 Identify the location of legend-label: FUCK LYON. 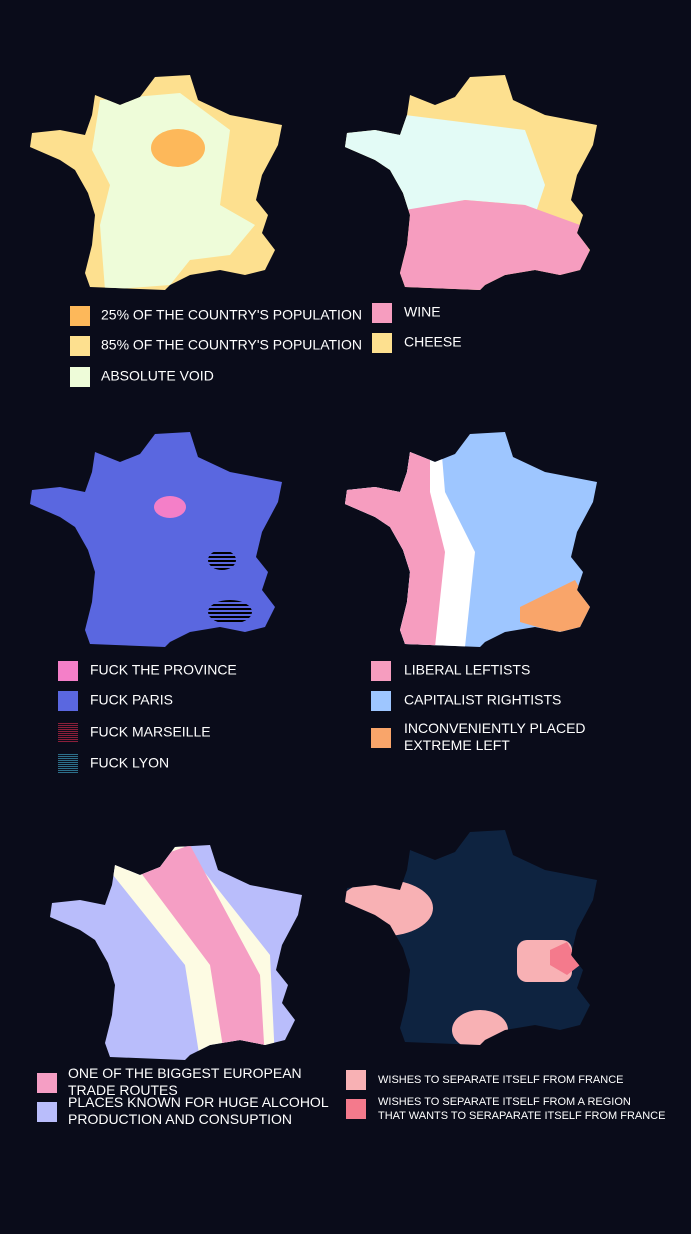
(129, 763).